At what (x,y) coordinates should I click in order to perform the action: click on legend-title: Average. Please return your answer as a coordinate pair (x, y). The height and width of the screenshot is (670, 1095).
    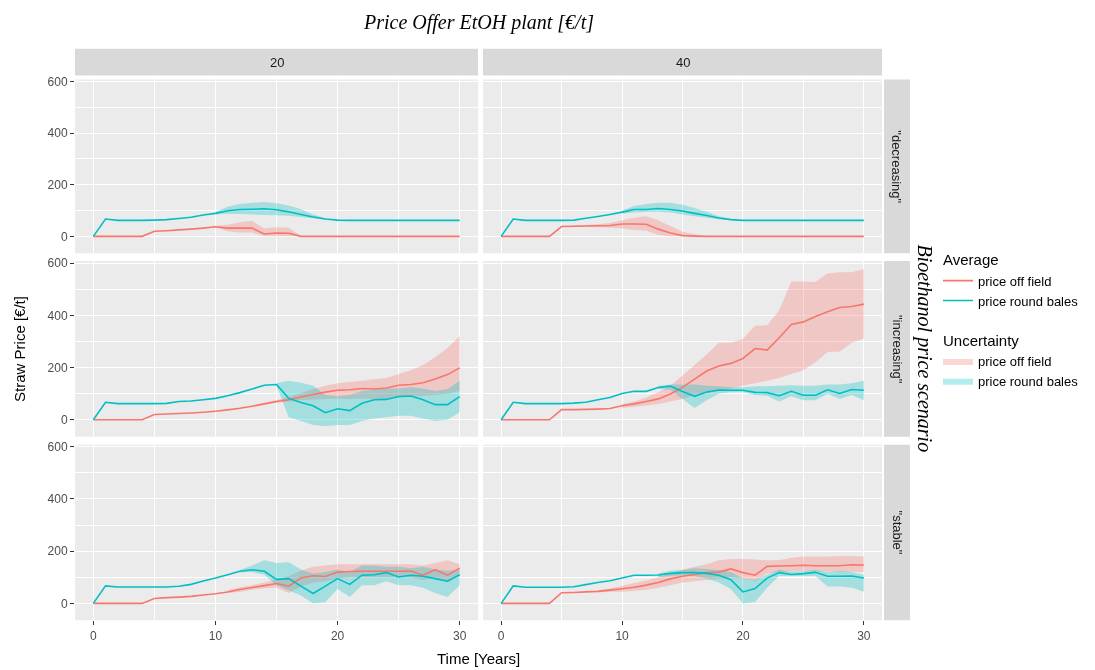
    Looking at the image, I should click on (971, 260).